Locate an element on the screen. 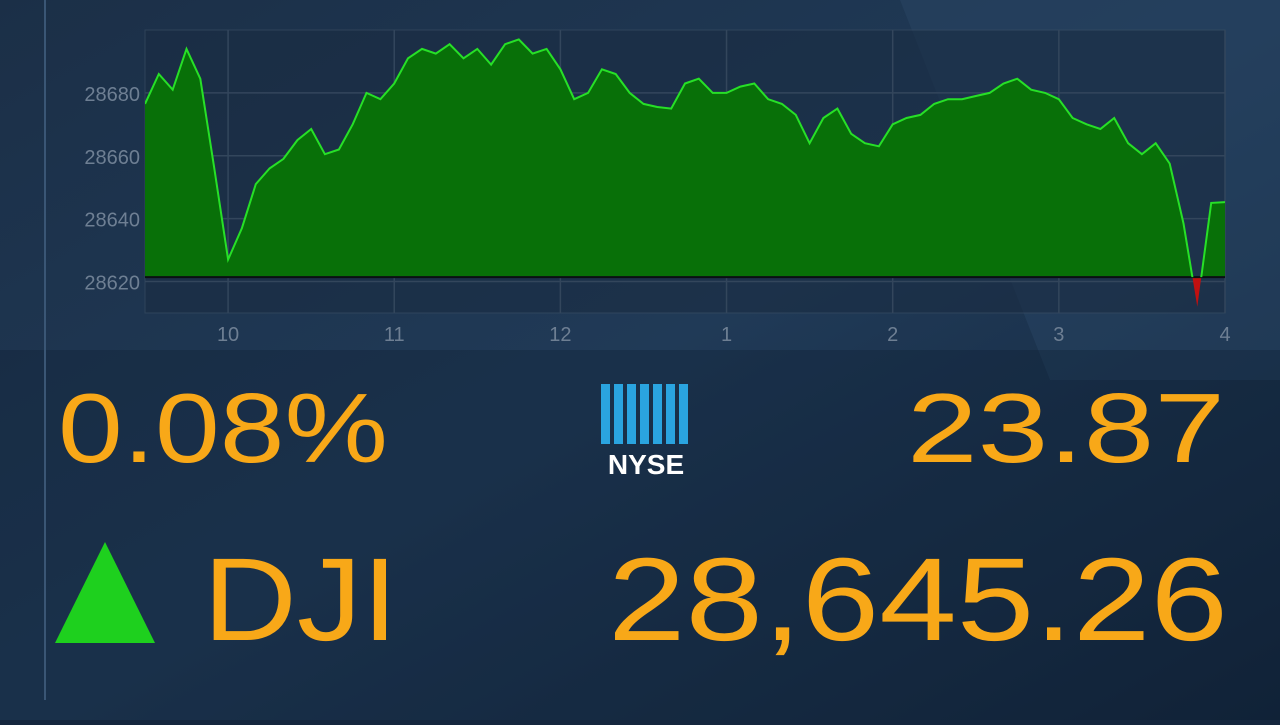  x-tick-label: 10 is located at coordinates (228, 335).